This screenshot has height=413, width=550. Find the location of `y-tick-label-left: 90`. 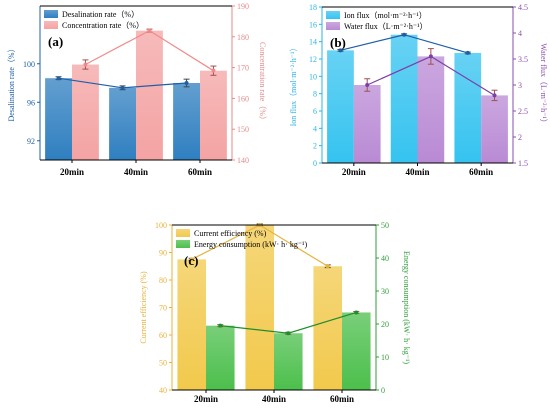

y-tick-label-left: 90 is located at coordinates (163, 253).